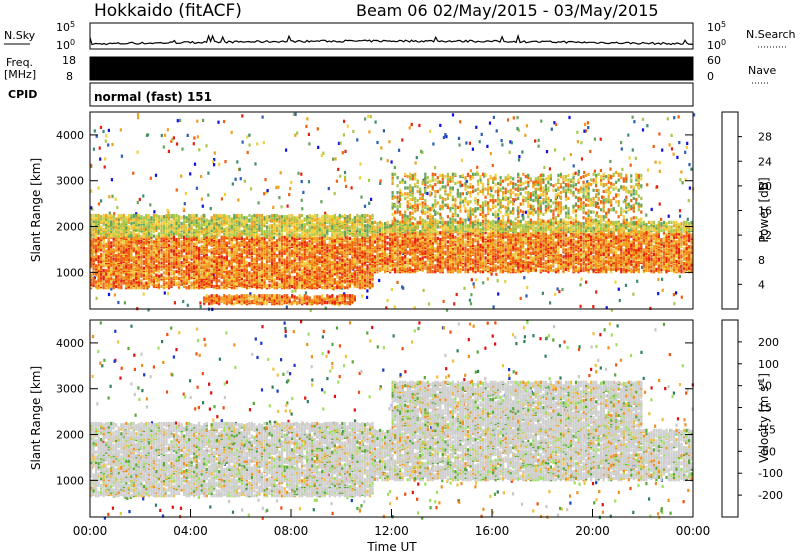 Image resolution: width=800 pixels, height=554 pixels. Describe the element at coordinates (19, 62) in the screenshot. I see `freq-label-top: Freq.` at that location.